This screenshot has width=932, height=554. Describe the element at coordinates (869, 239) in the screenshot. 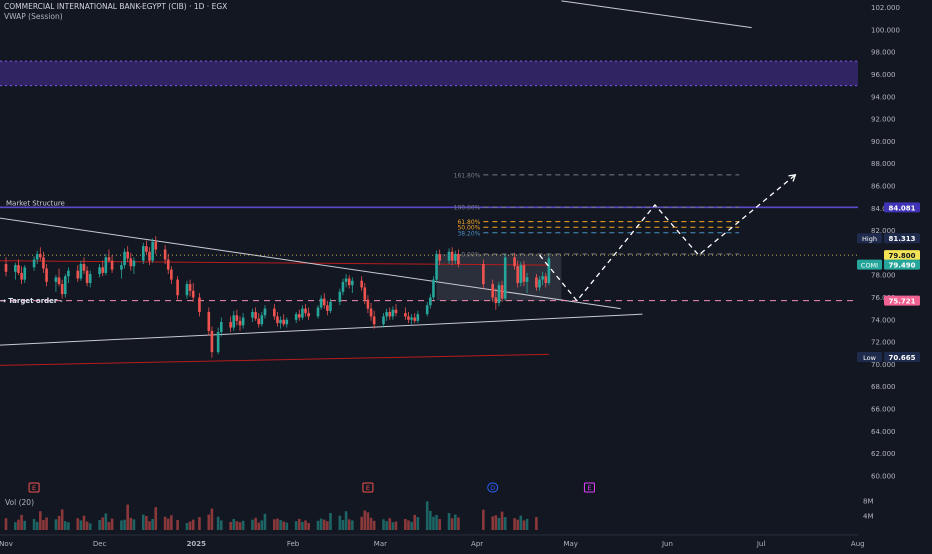

I see `high-price-tag-label: High` at that location.